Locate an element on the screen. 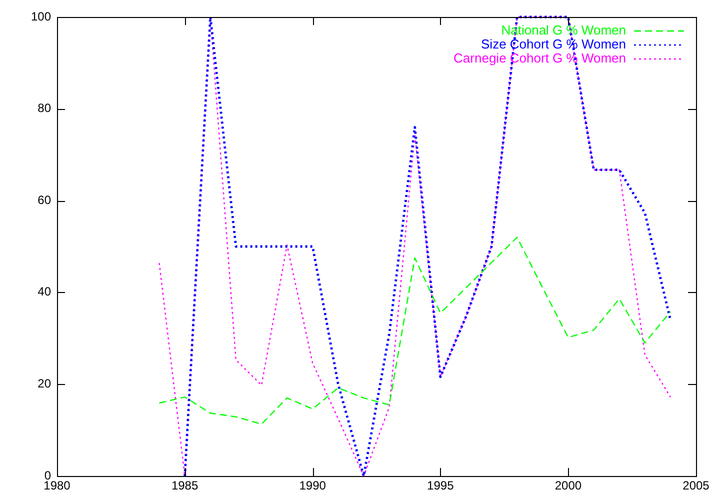  x-tick-label: 2005 is located at coordinates (696, 485).